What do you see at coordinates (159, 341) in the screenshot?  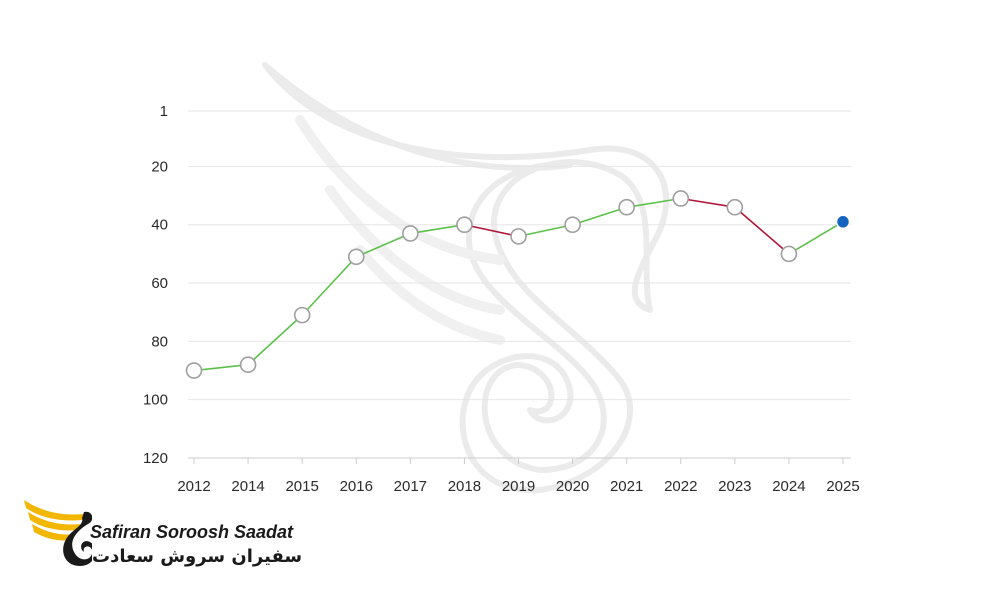 I see `y-tick-label: 80` at bounding box center [159, 341].